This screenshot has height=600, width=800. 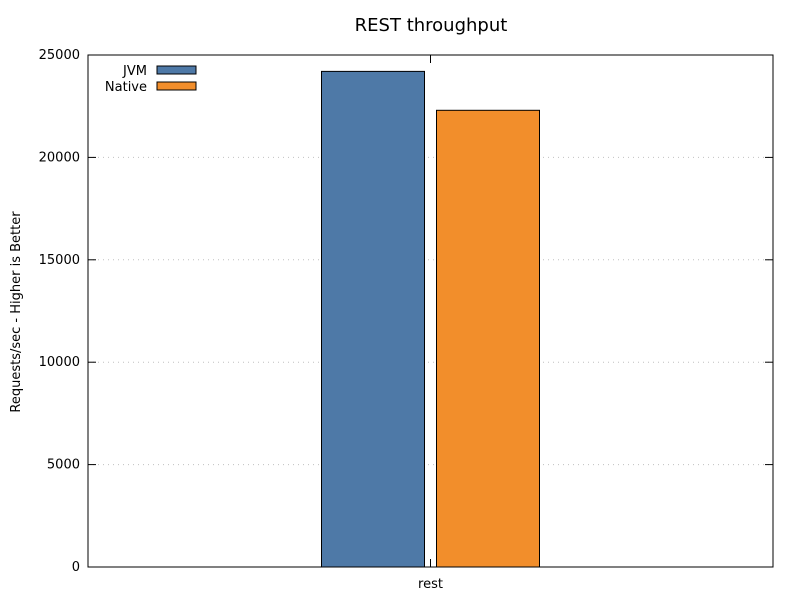 What do you see at coordinates (430, 584) in the screenshot?
I see `x-tick-label: rest` at bounding box center [430, 584].